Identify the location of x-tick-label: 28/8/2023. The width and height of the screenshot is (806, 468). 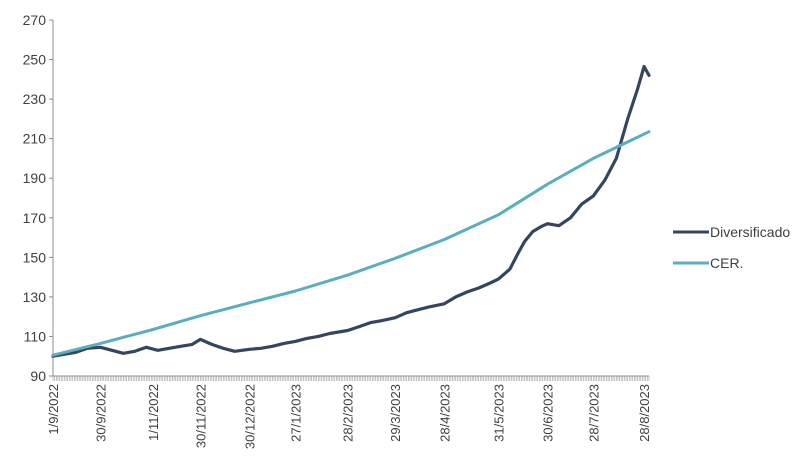
(644, 413).